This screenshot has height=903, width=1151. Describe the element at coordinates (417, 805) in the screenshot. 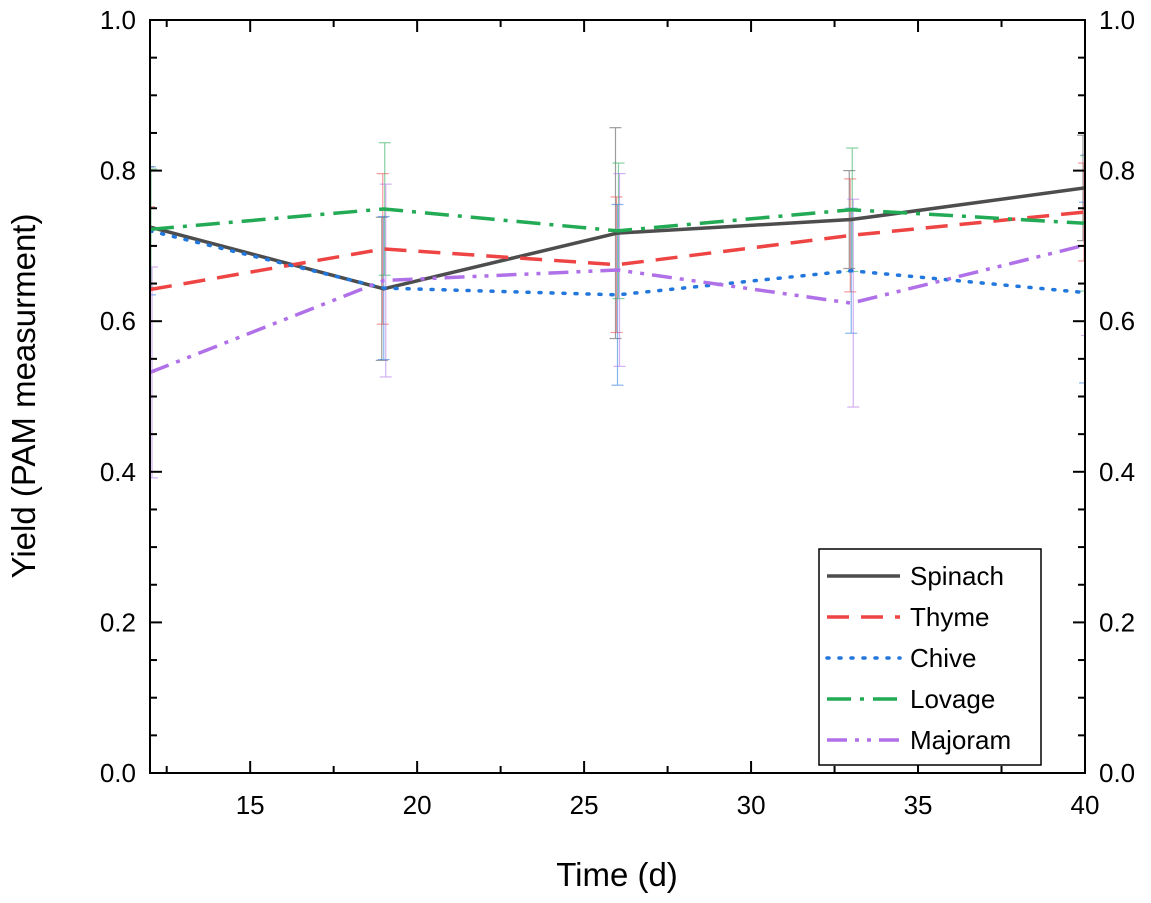

I see `x-tick-label: 20` at that location.